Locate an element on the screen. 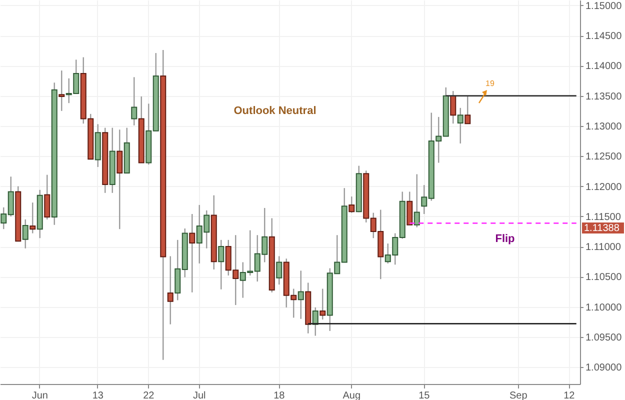 The width and height of the screenshot is (625, 400). y-tick-label: 1.10500 is located at coordinates (604, 278).